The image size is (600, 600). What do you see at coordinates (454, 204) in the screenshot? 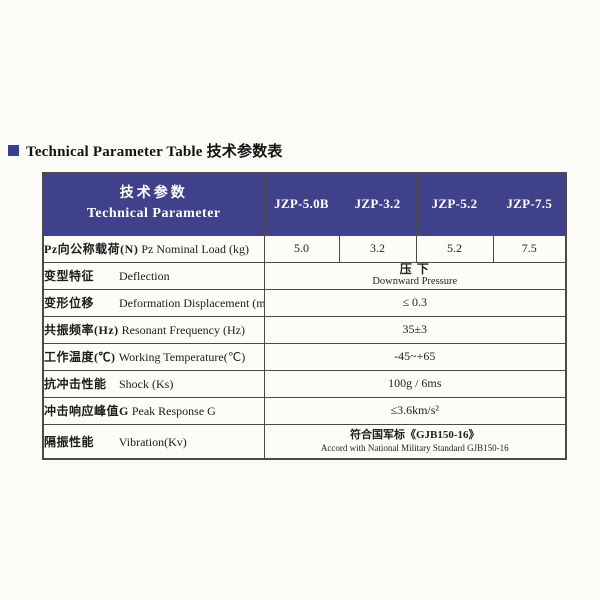
I see `header-model-jzp-5.2: JZP-5.2` at bounding box center [454, 204].